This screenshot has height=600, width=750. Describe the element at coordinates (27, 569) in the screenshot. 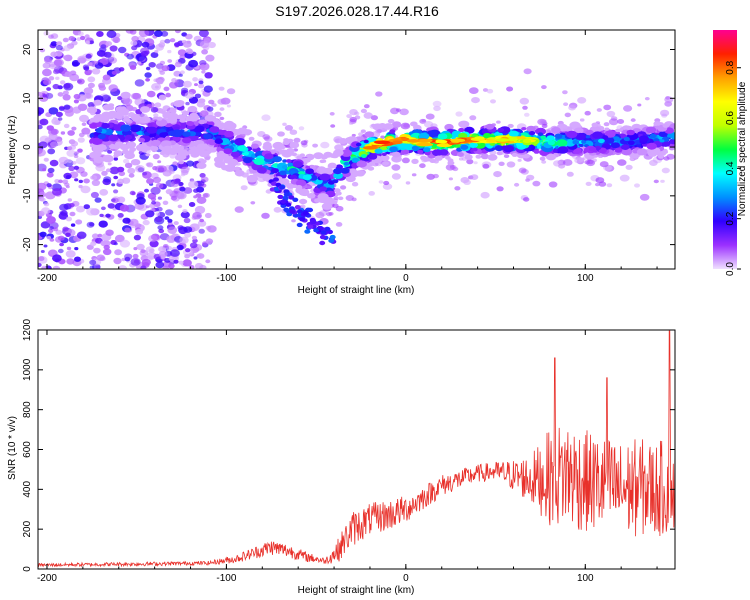

I see `snr-y-tick-label: 0` at that location.